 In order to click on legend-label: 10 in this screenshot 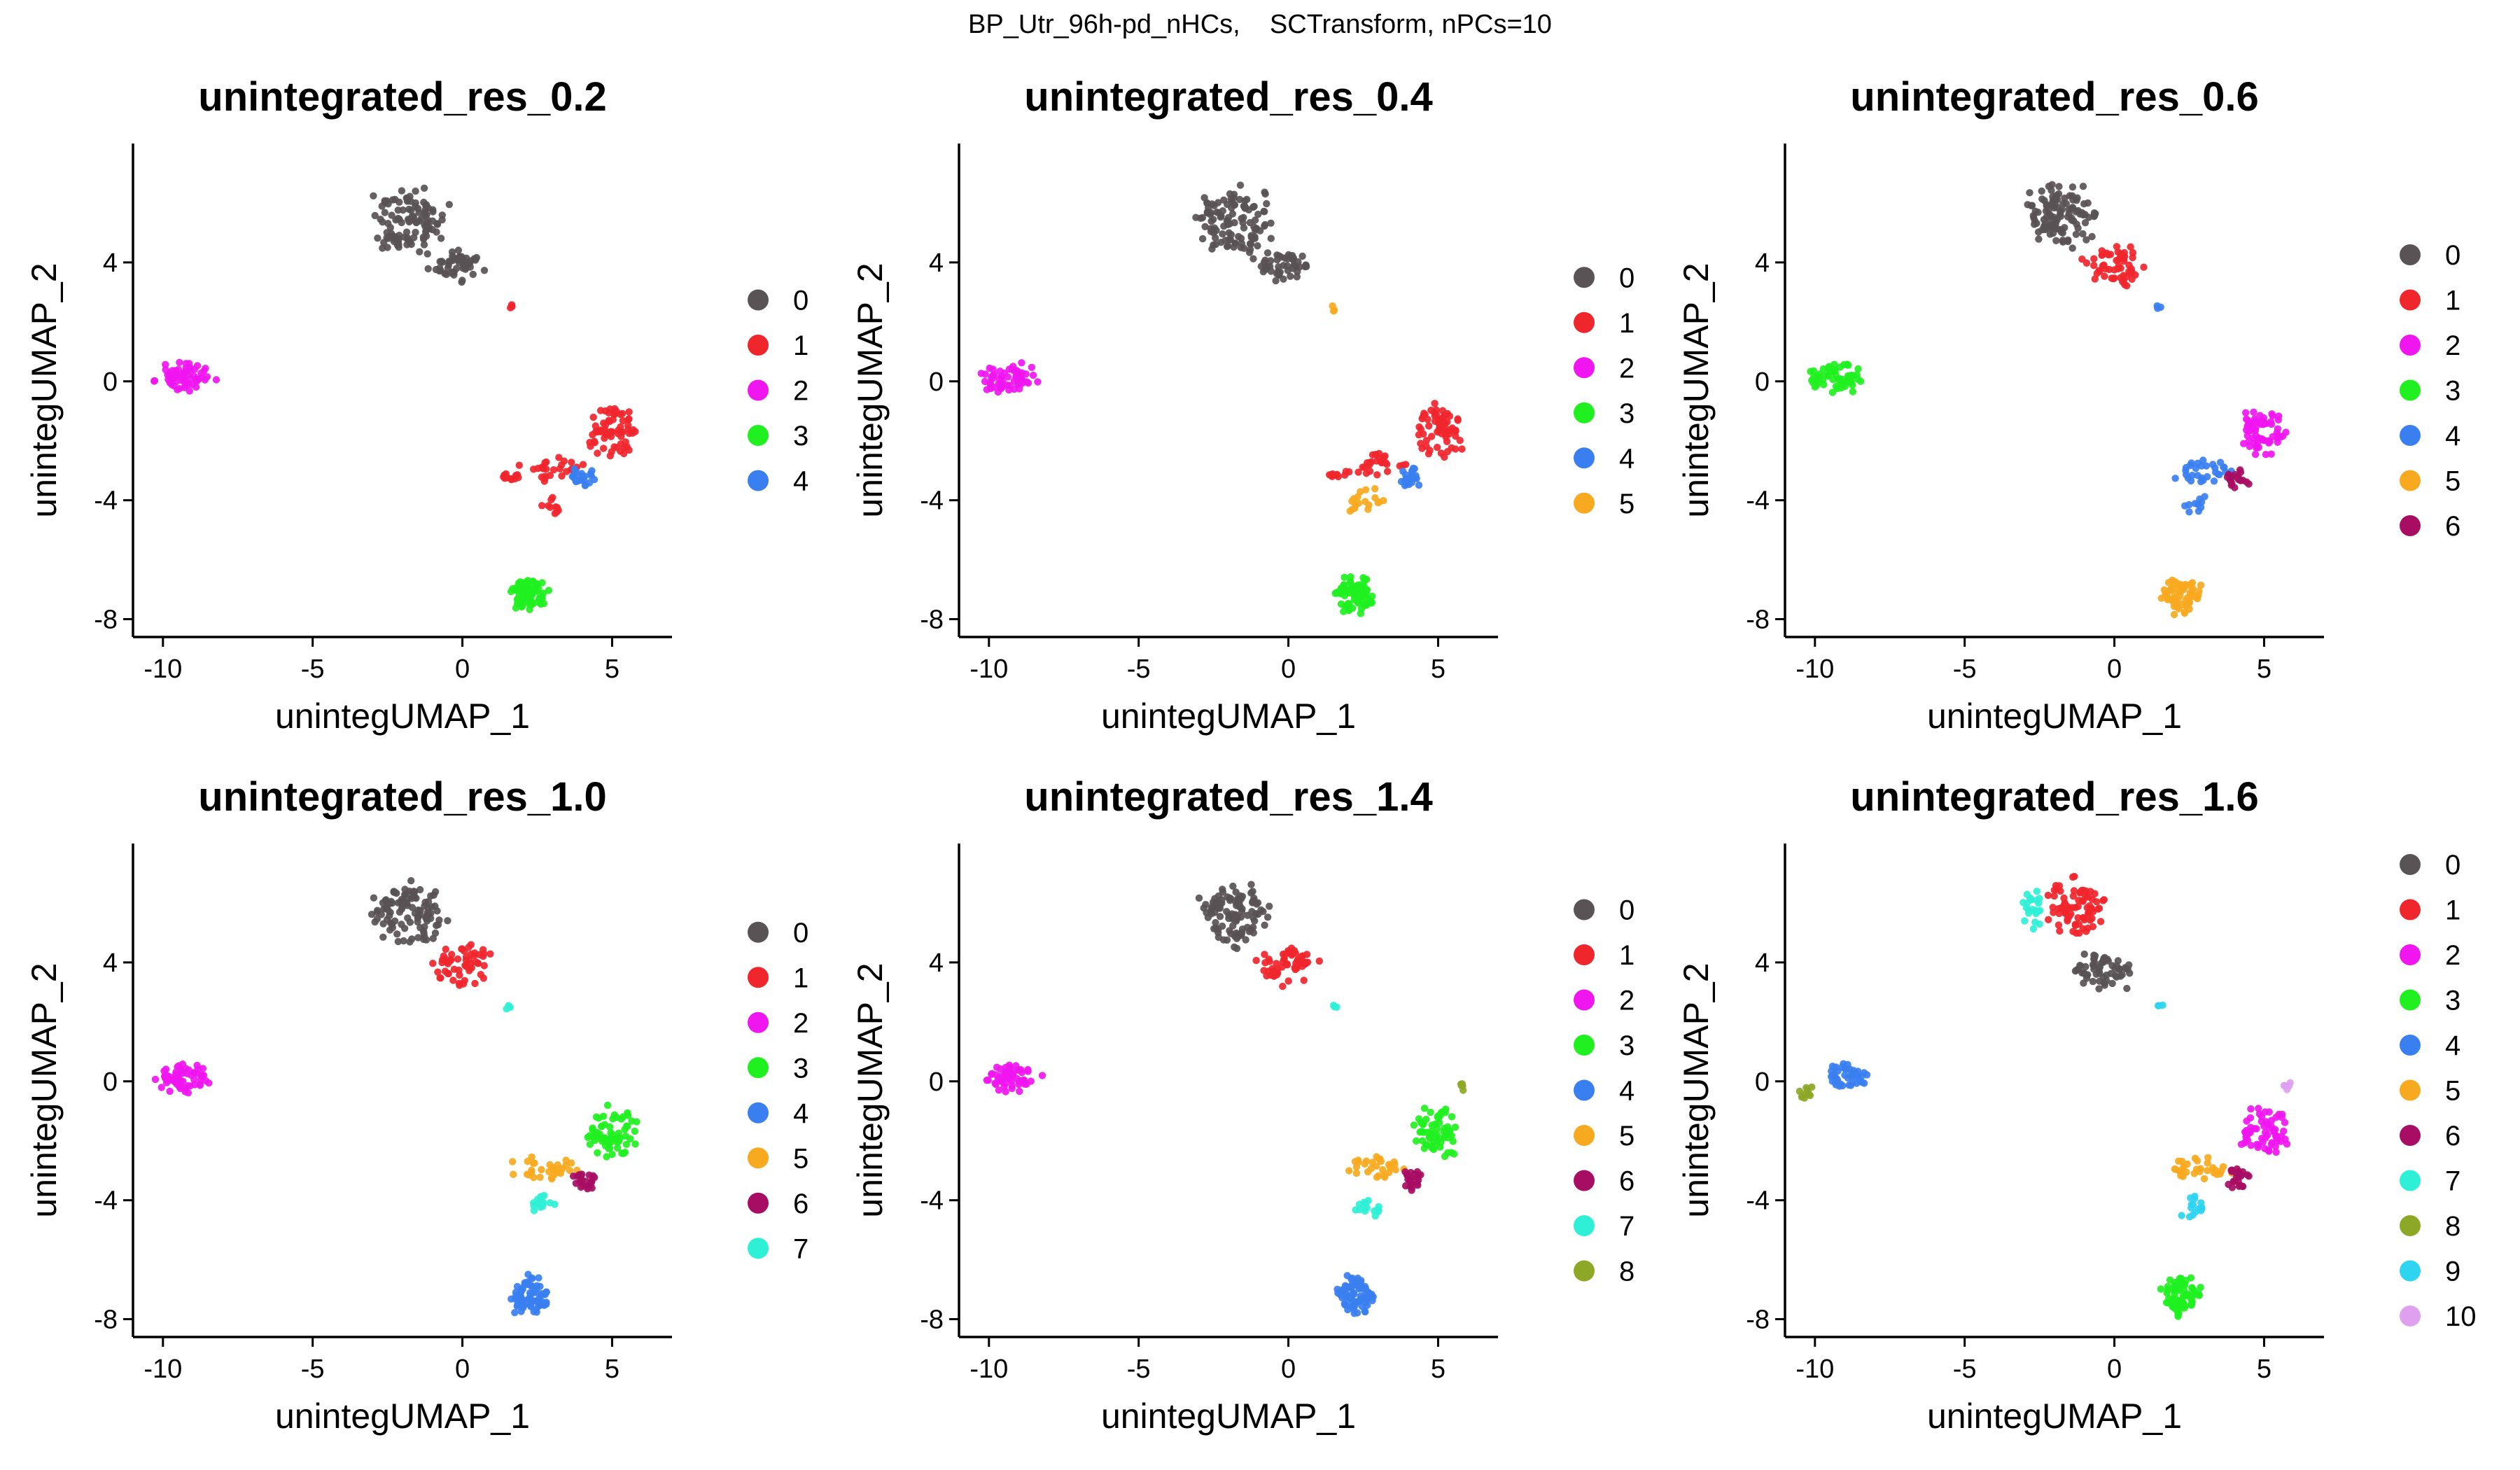, I will do `click(2461, 1316)`.